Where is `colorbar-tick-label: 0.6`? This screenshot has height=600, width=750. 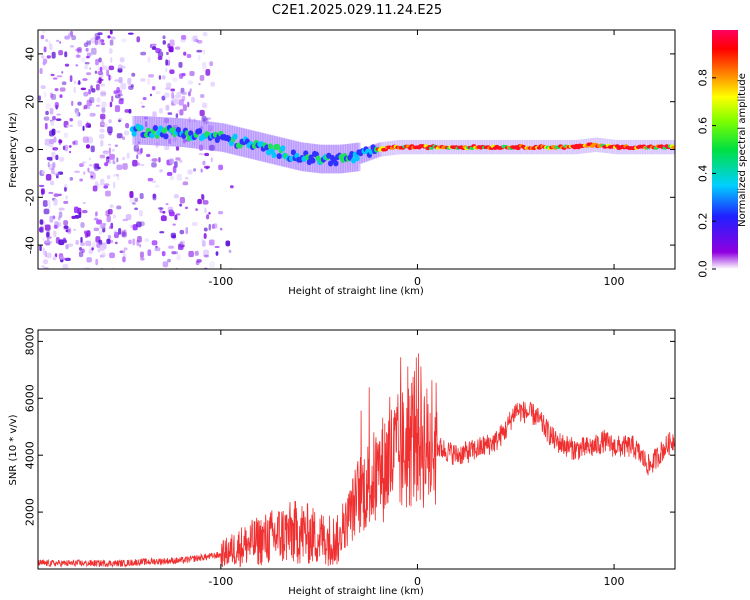
colorbar-tick-label: 0.6 is located at coordinates (703, 126).